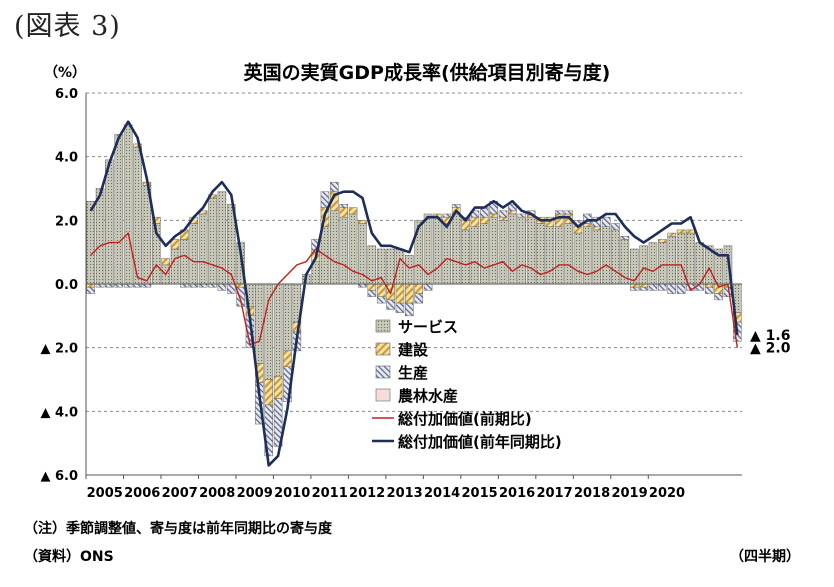  Describe the element at coordinates (66, 221) in the screenshot. I see `y-tick-label: 2.0` at that location.